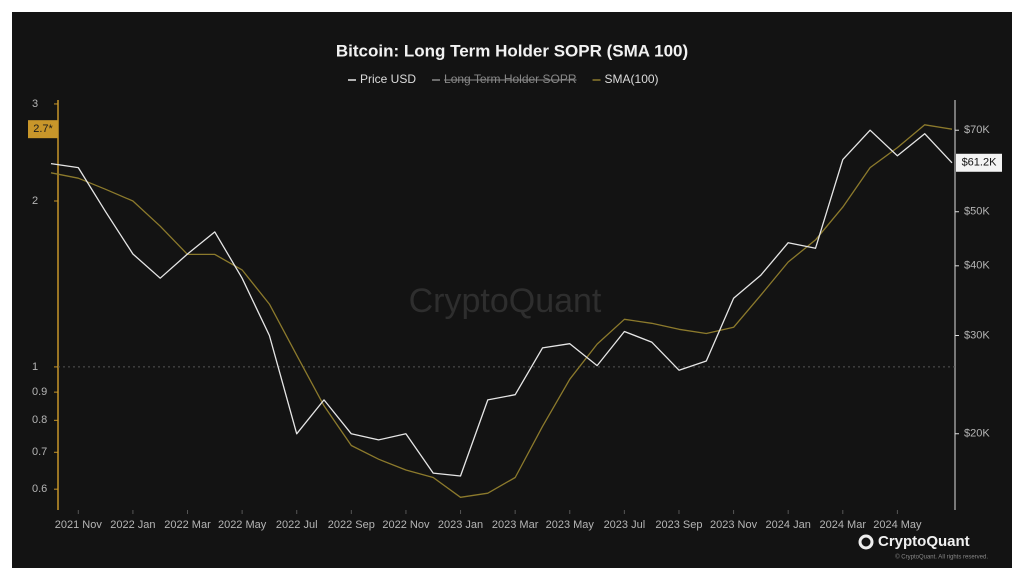 The height and width of the screenshot is (576, 1024). What do you see at coordinates (843, 525) in the screenshot?
I see `x-tick-label: 2024 Mar` at bounding box center [843, 525].